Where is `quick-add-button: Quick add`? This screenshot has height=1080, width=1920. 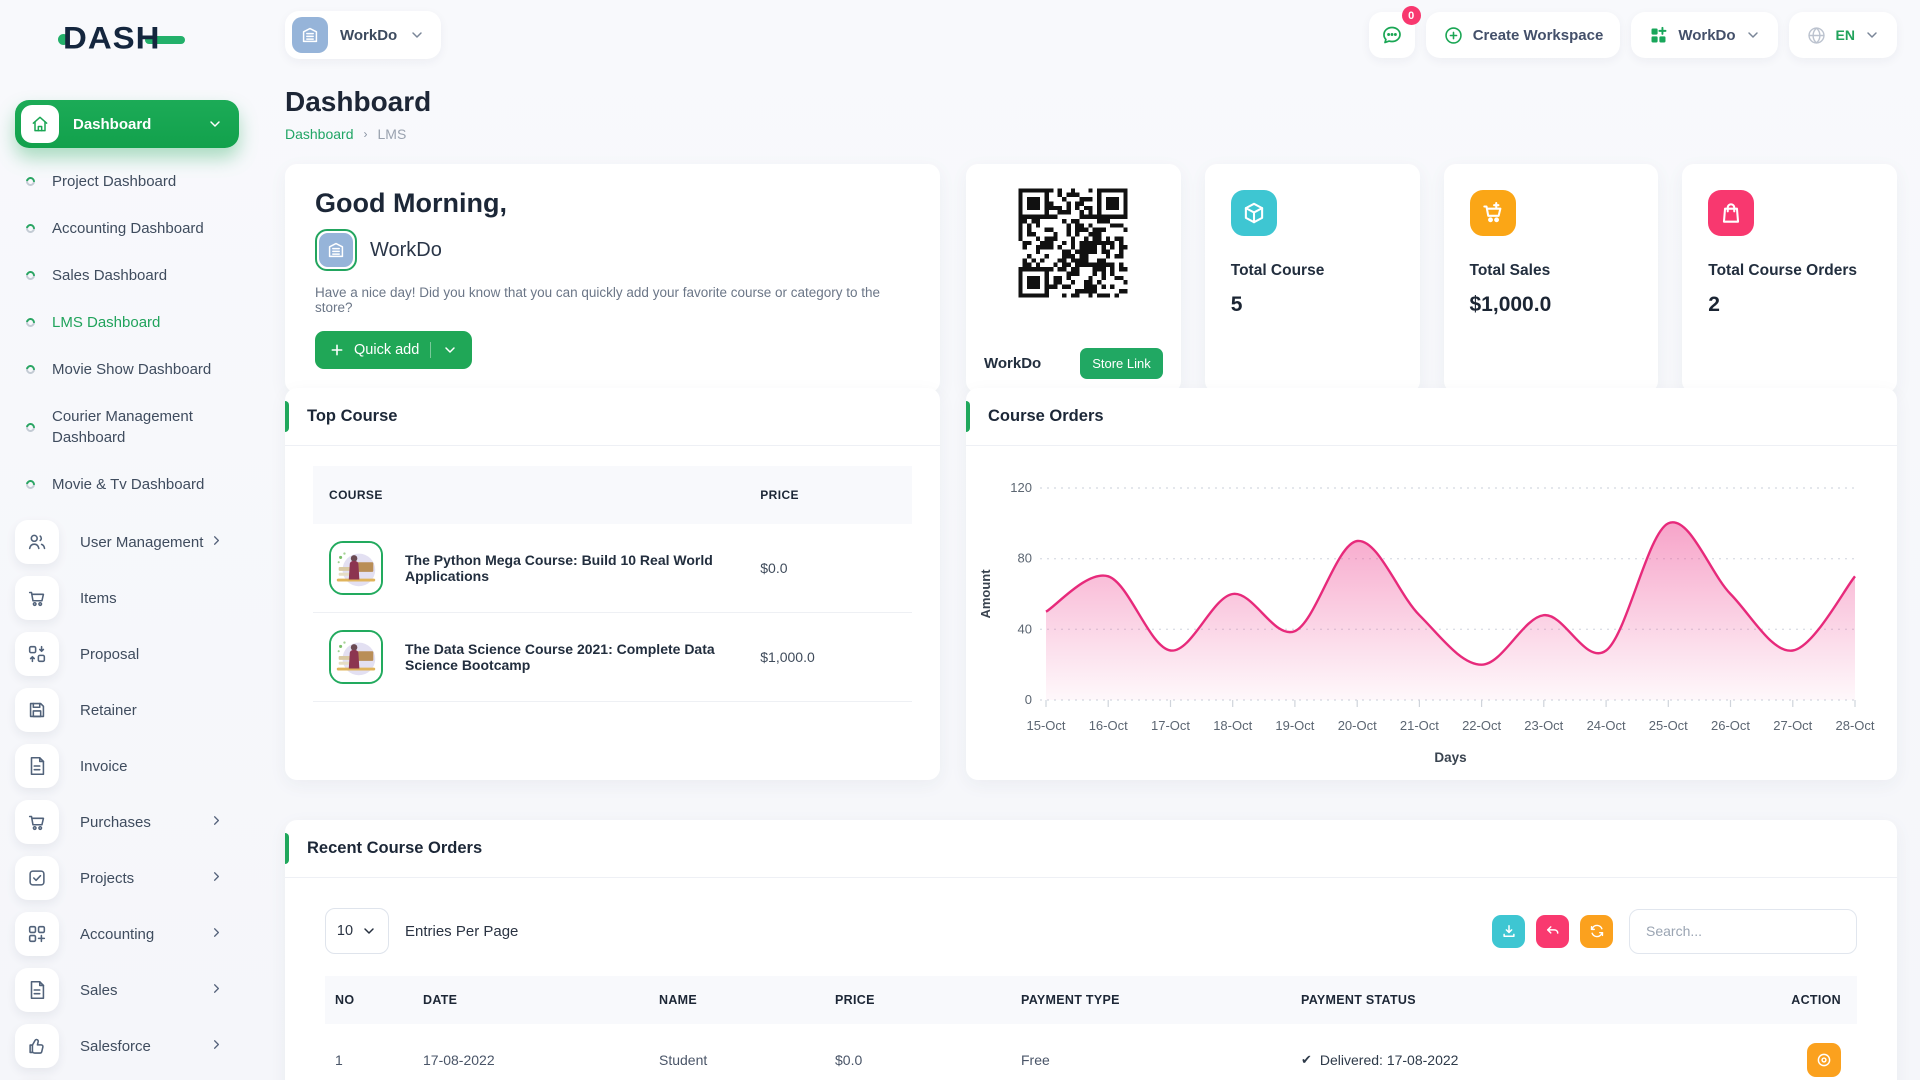 quick-add-button: Quick add is located at coordinates (394, 350).